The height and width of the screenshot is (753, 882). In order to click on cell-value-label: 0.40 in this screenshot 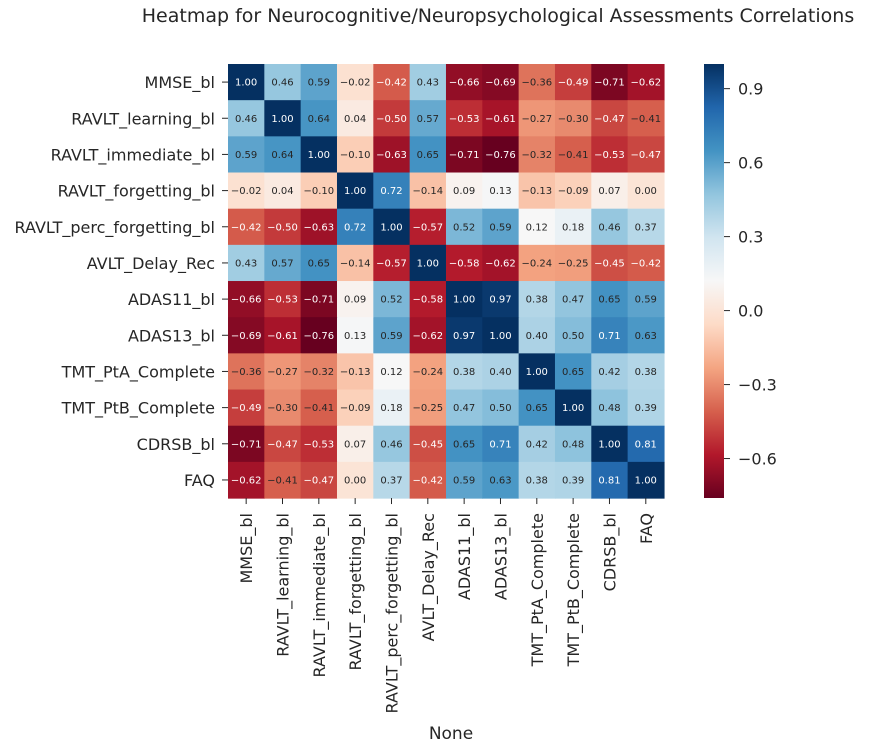, I will do `click(500, 372)`.